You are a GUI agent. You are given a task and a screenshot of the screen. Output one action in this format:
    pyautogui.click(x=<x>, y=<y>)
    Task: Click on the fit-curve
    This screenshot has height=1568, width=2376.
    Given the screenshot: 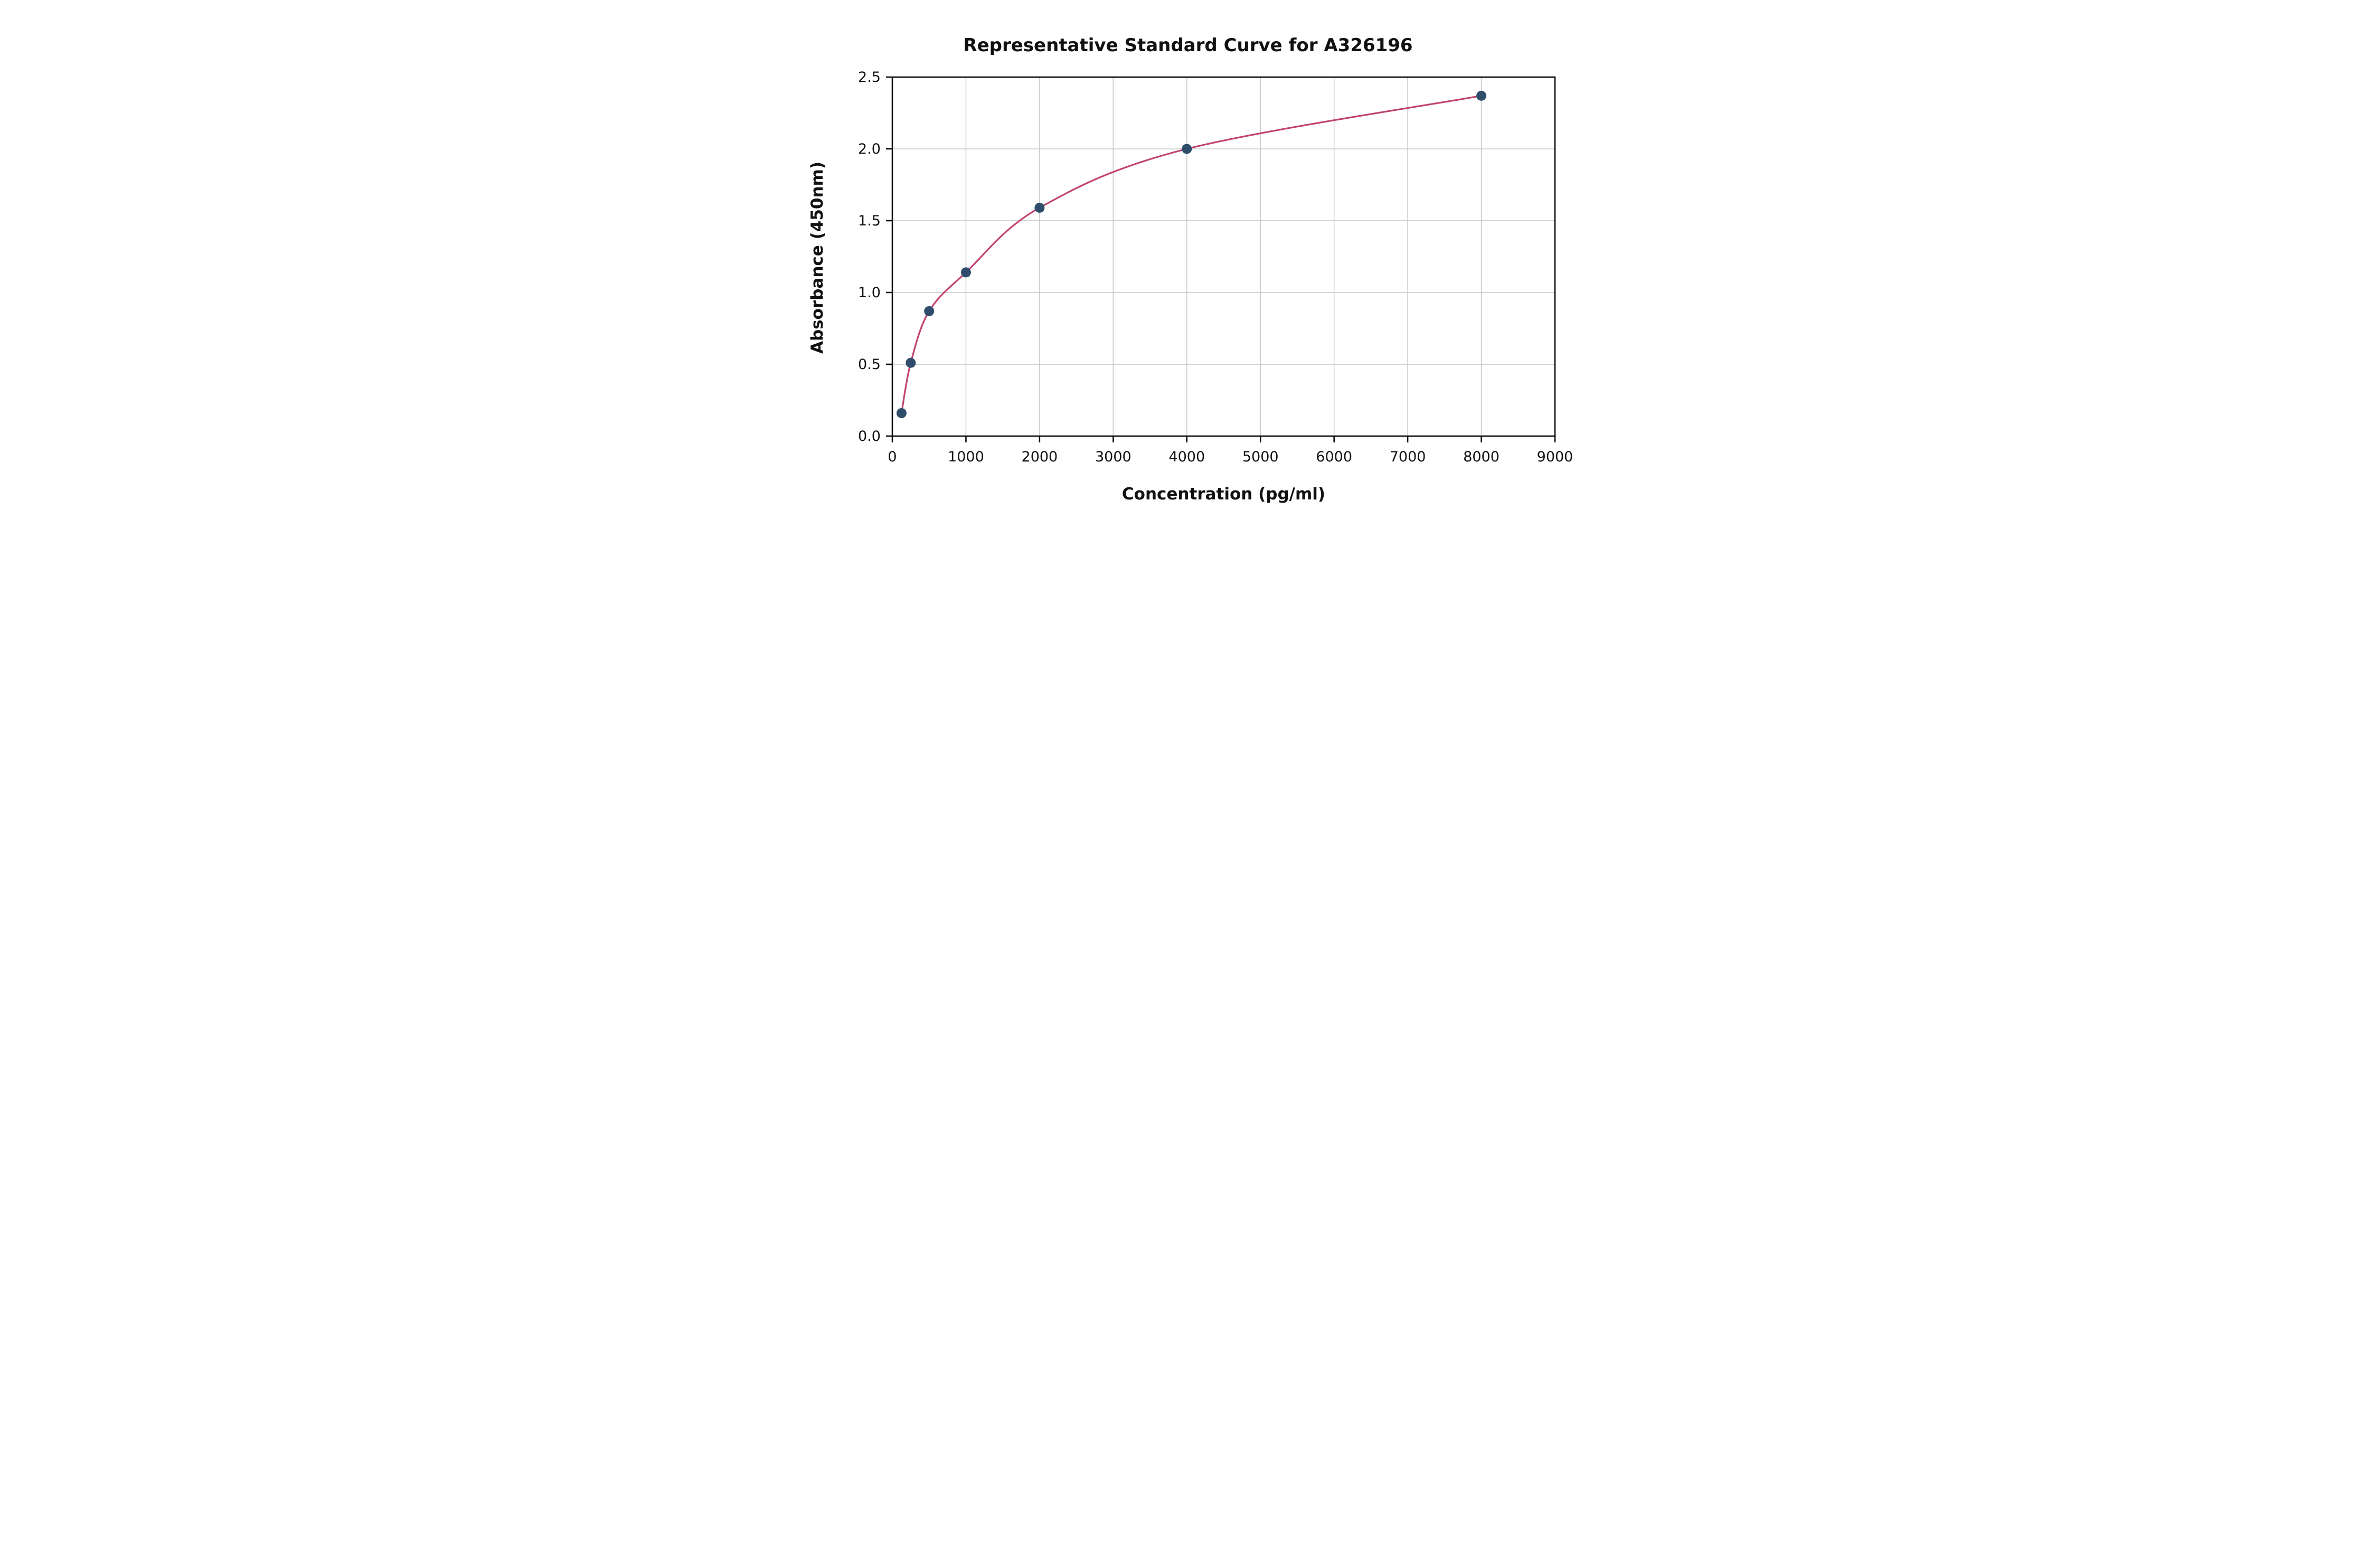 What is the action you would take?
    pyautogui.click(x=1191, y=254)
    